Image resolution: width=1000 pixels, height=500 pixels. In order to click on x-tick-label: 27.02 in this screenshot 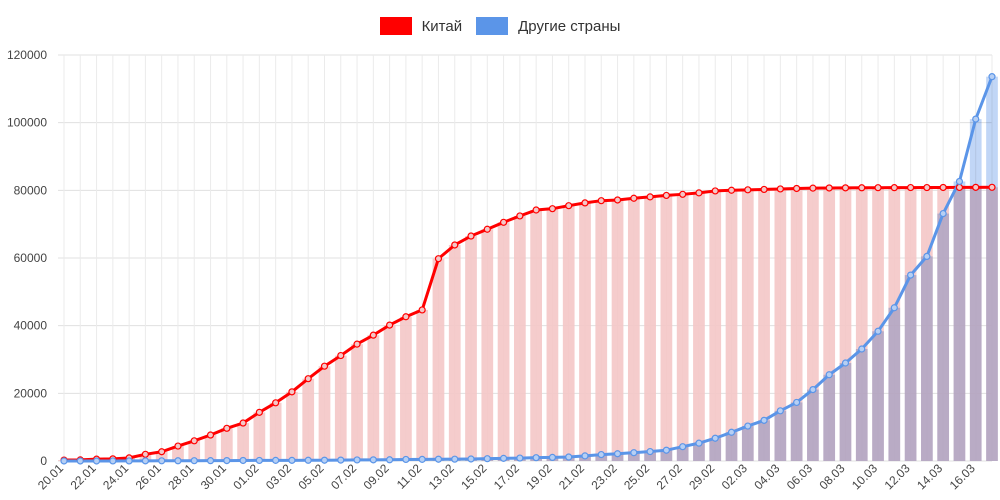, I will do `click(669, 476)`.